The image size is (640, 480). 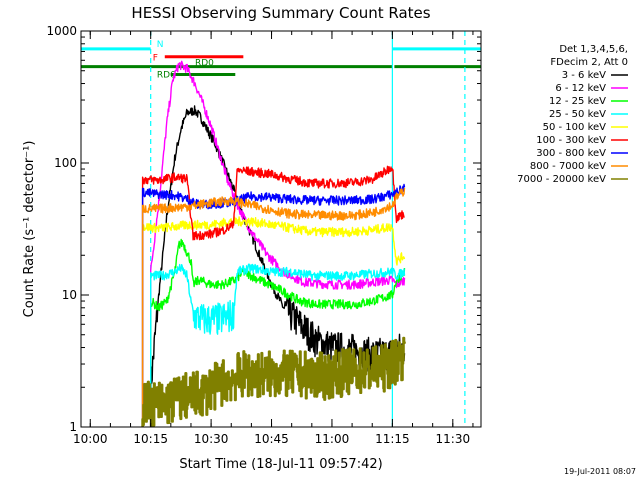 What do you see at coordinates (280, 13) in the screenshot?
I see `chart-title: HESSI Observing Summary Count Rates` at bounding box center [280, 13].